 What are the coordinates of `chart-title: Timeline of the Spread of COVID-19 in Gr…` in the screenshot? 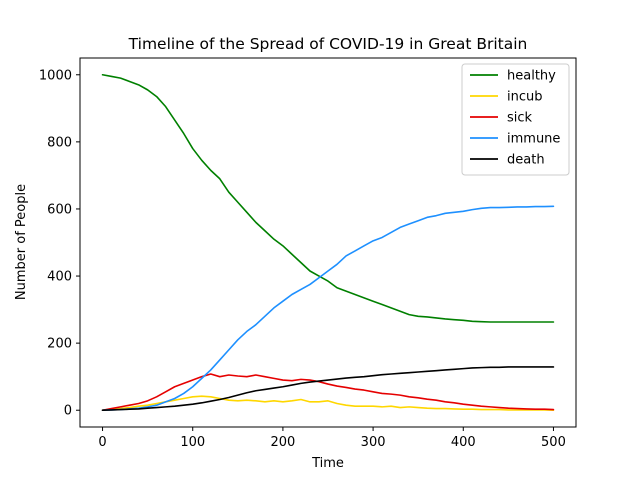 It's located at (328, 44).